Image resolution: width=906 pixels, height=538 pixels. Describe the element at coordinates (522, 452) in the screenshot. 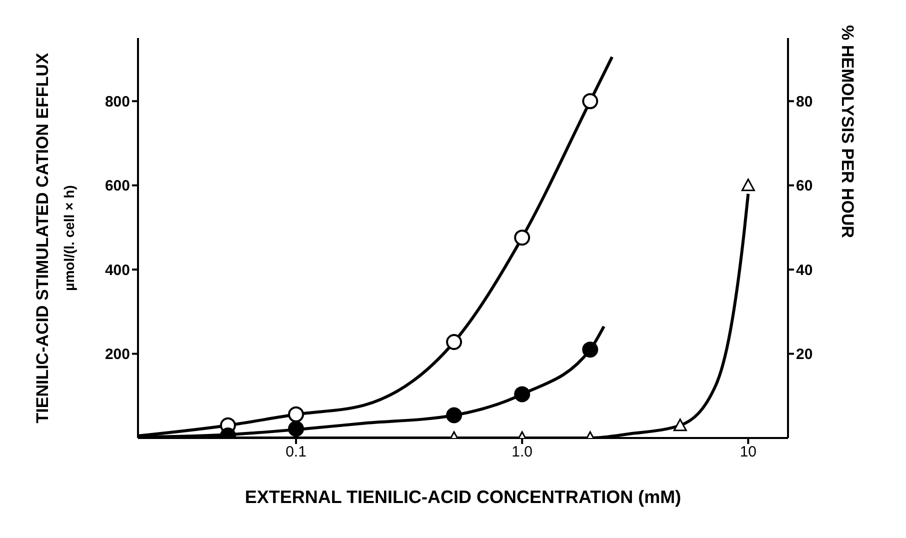

I see `x-tick-label: 1.0` at that location.